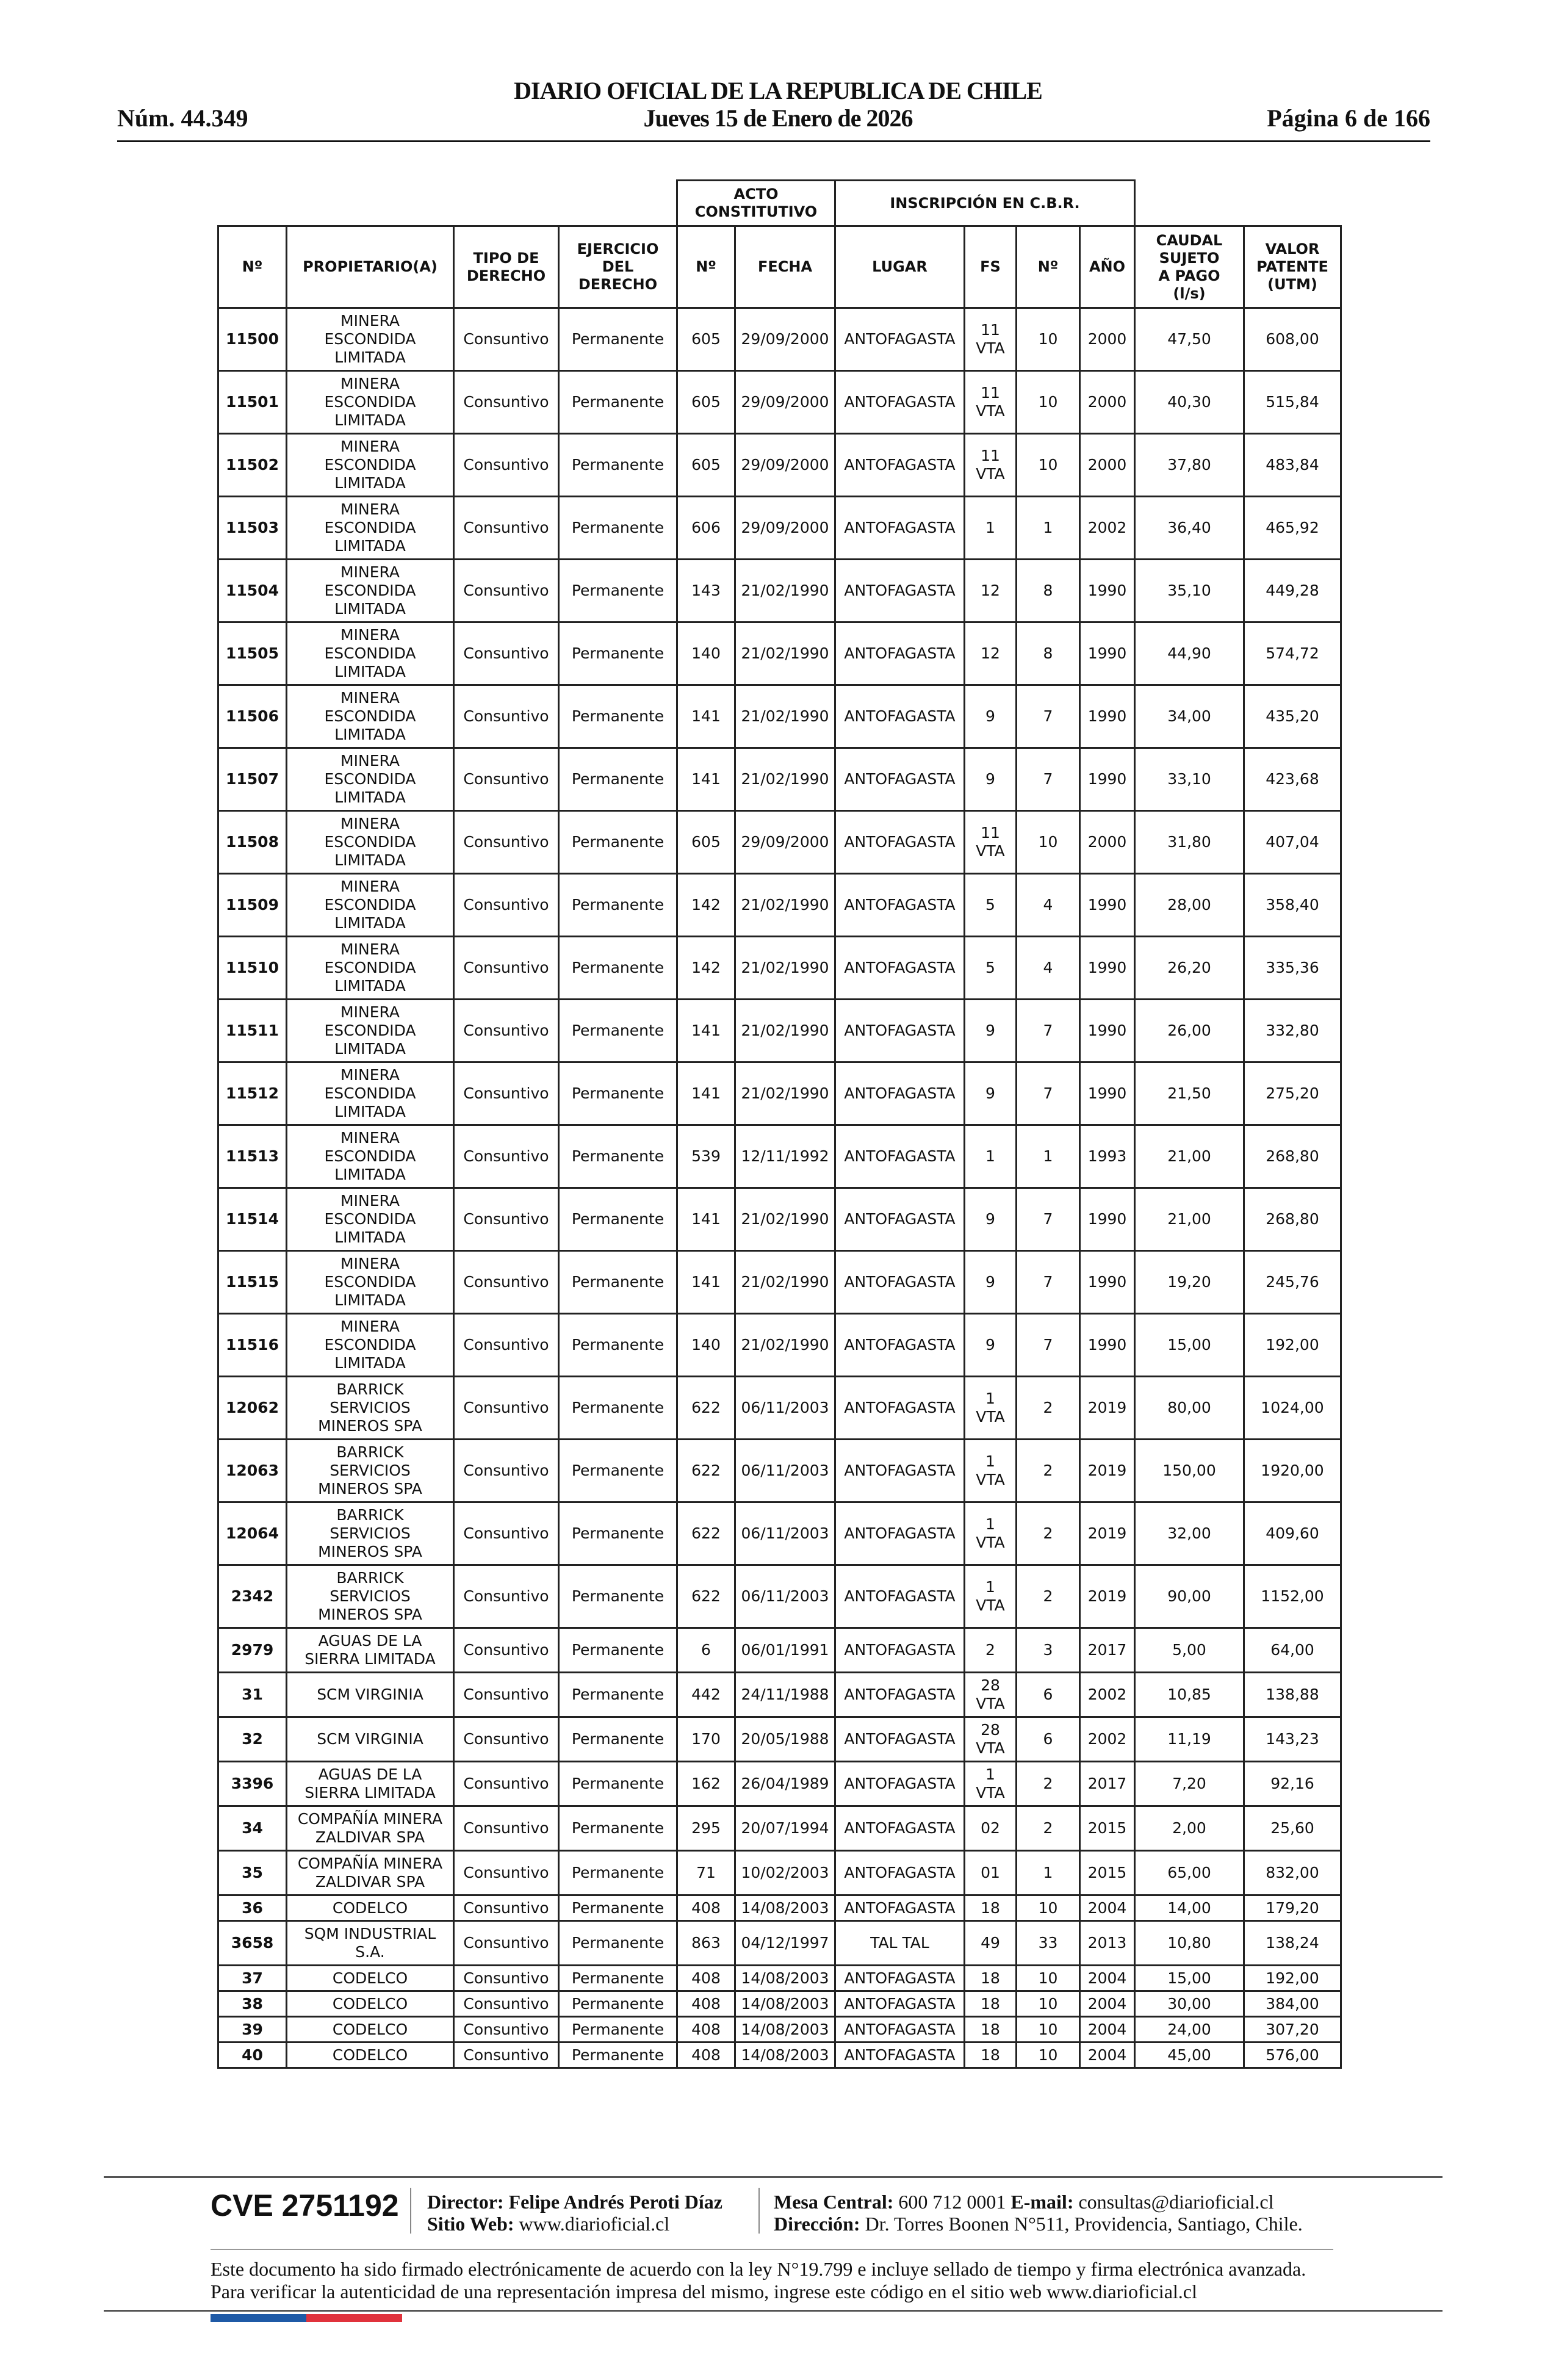 This screenshot has height=2380, width=1556. What do you see at coordinates (594, 2224) in the screenshot?
I see `website-link: www.diarioficial.cl` at bounding box center [594, 2224].